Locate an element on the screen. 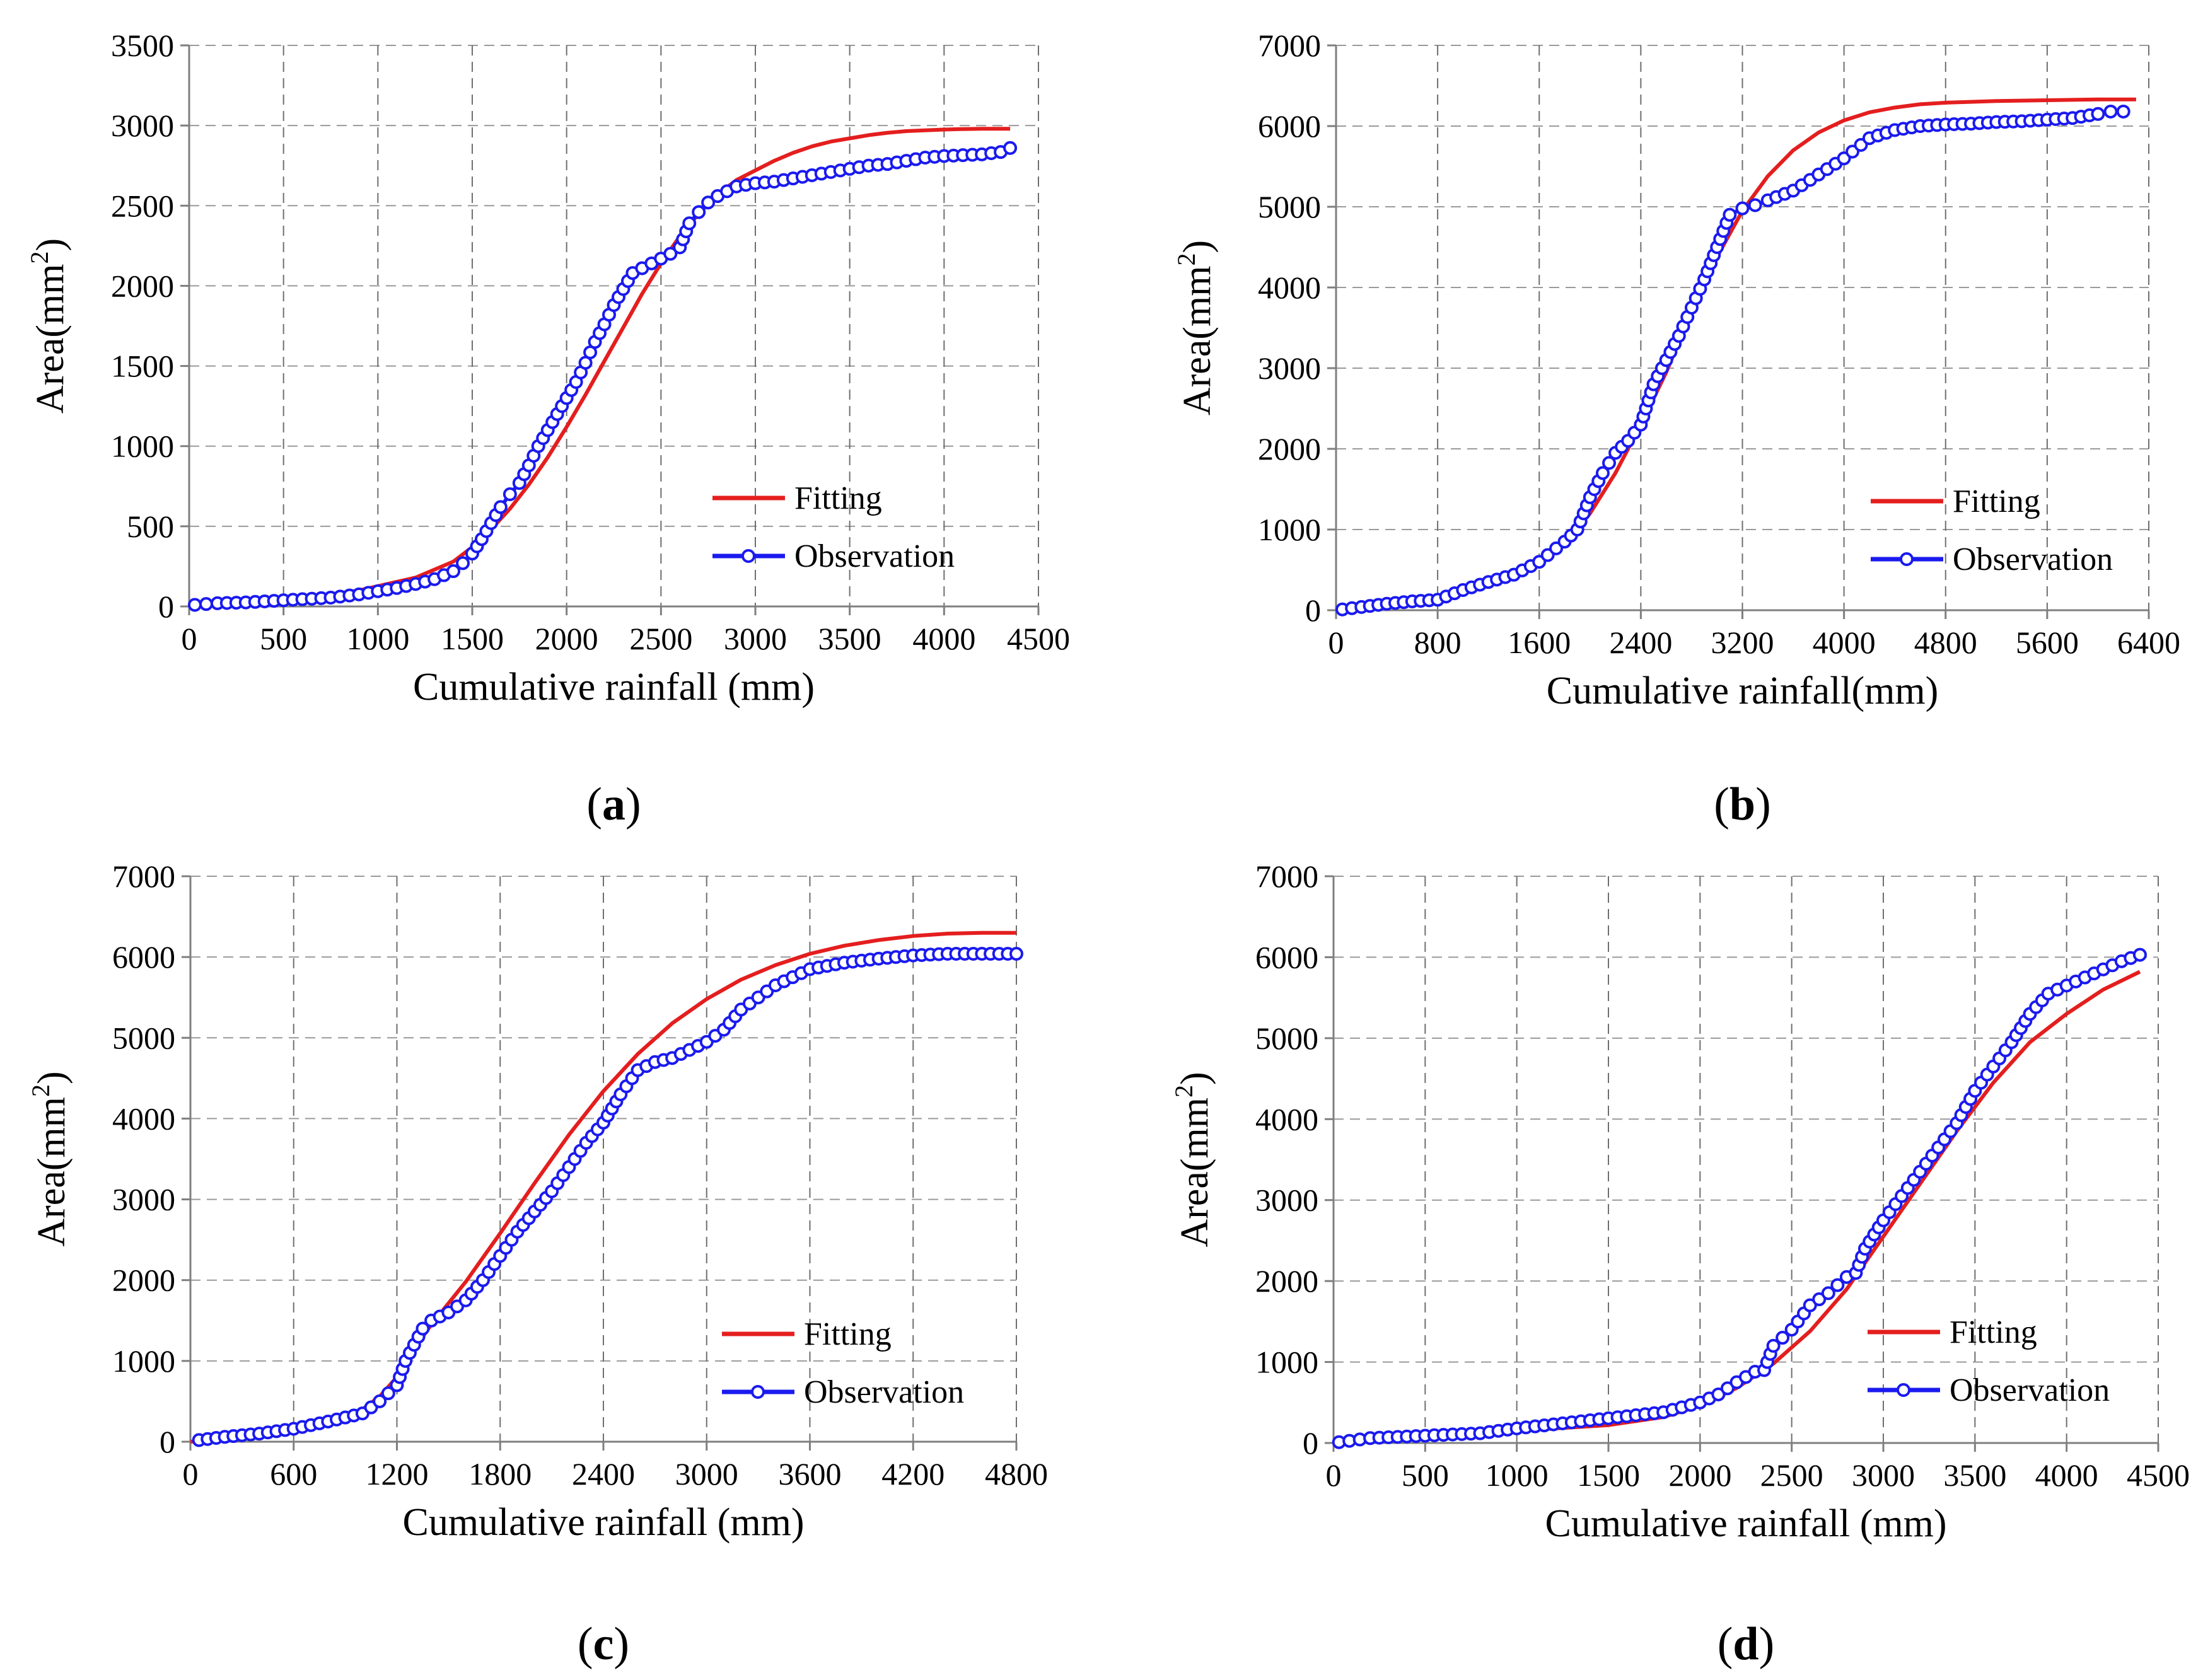 This screenshot has height=1680, width=2203. x-tick-label: 0 is located at coordinates (191, 1474).